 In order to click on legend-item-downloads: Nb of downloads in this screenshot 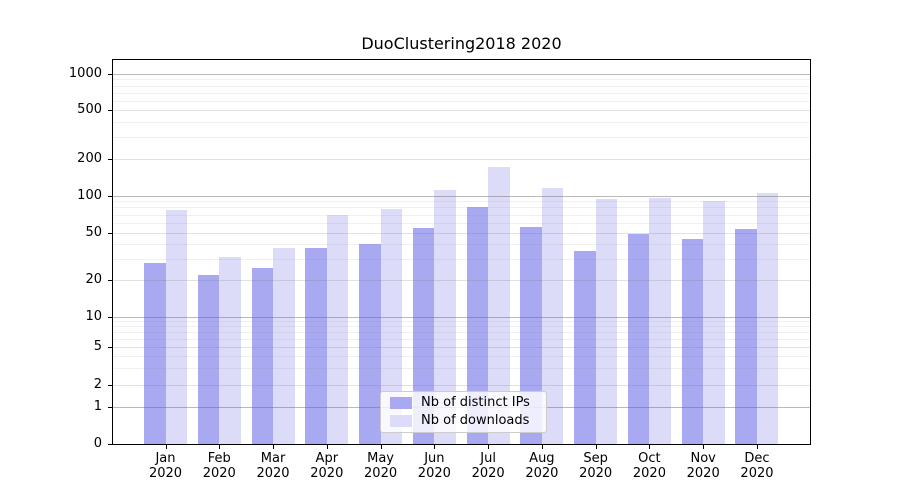, I will do `click(468, 421)`.